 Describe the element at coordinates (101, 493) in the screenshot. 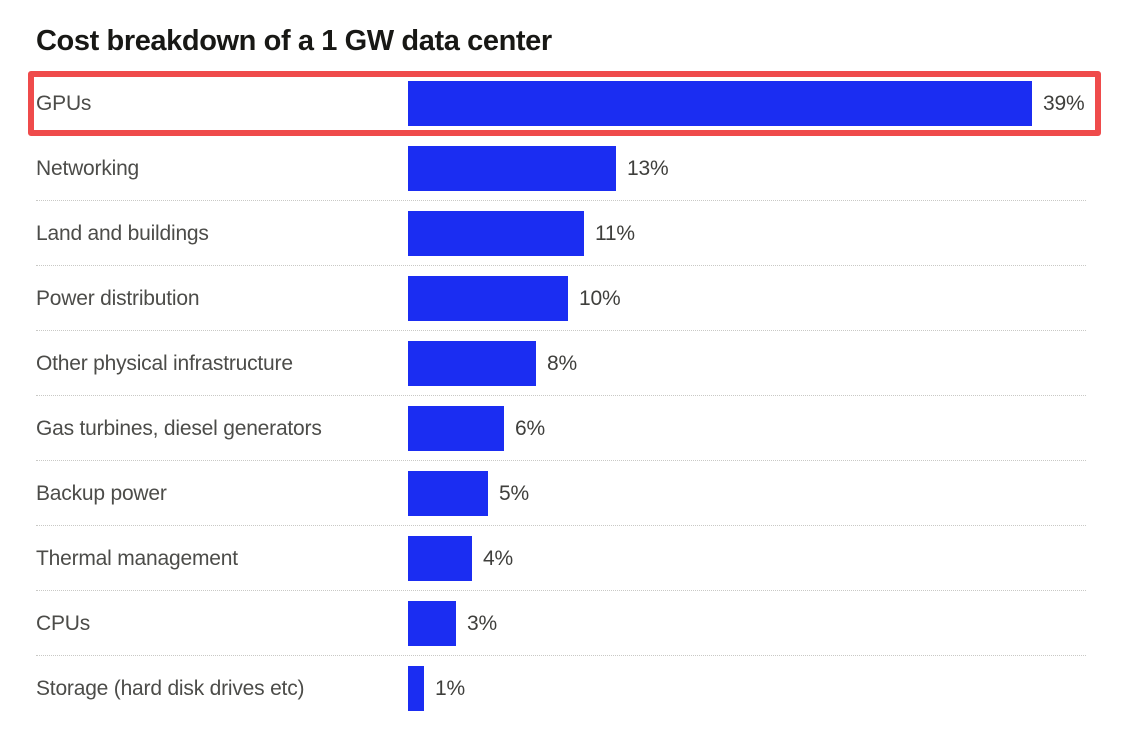

I see `row-label: Backup power` at that location.